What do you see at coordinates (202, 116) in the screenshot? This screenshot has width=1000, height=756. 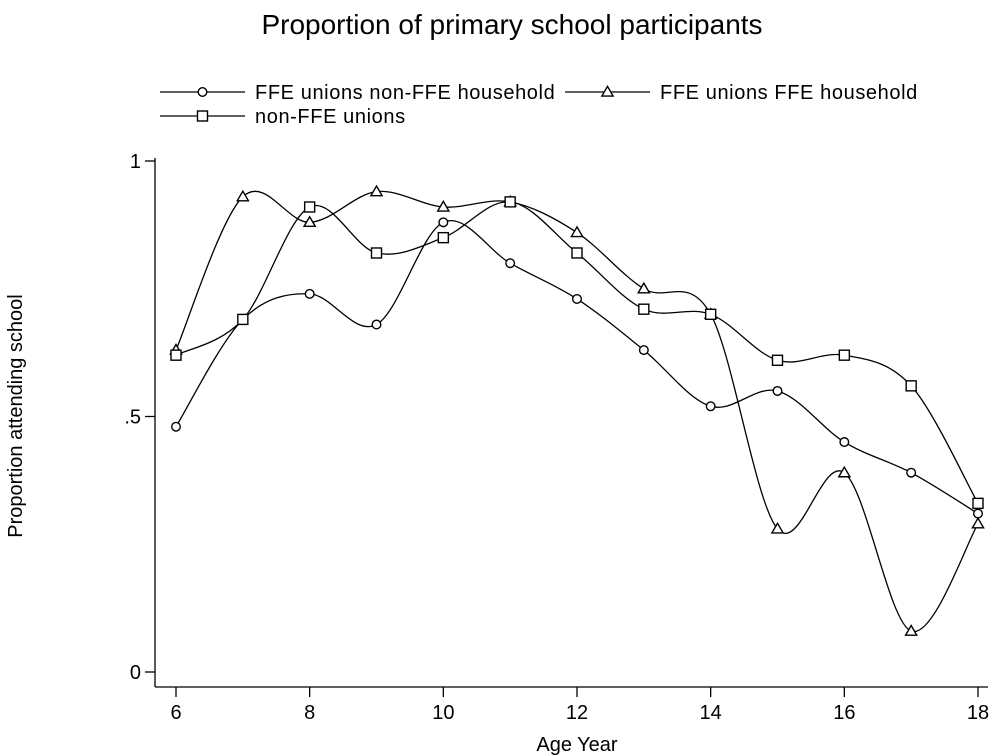 I see `legend-marker-square` at bounding box center [202, 116].